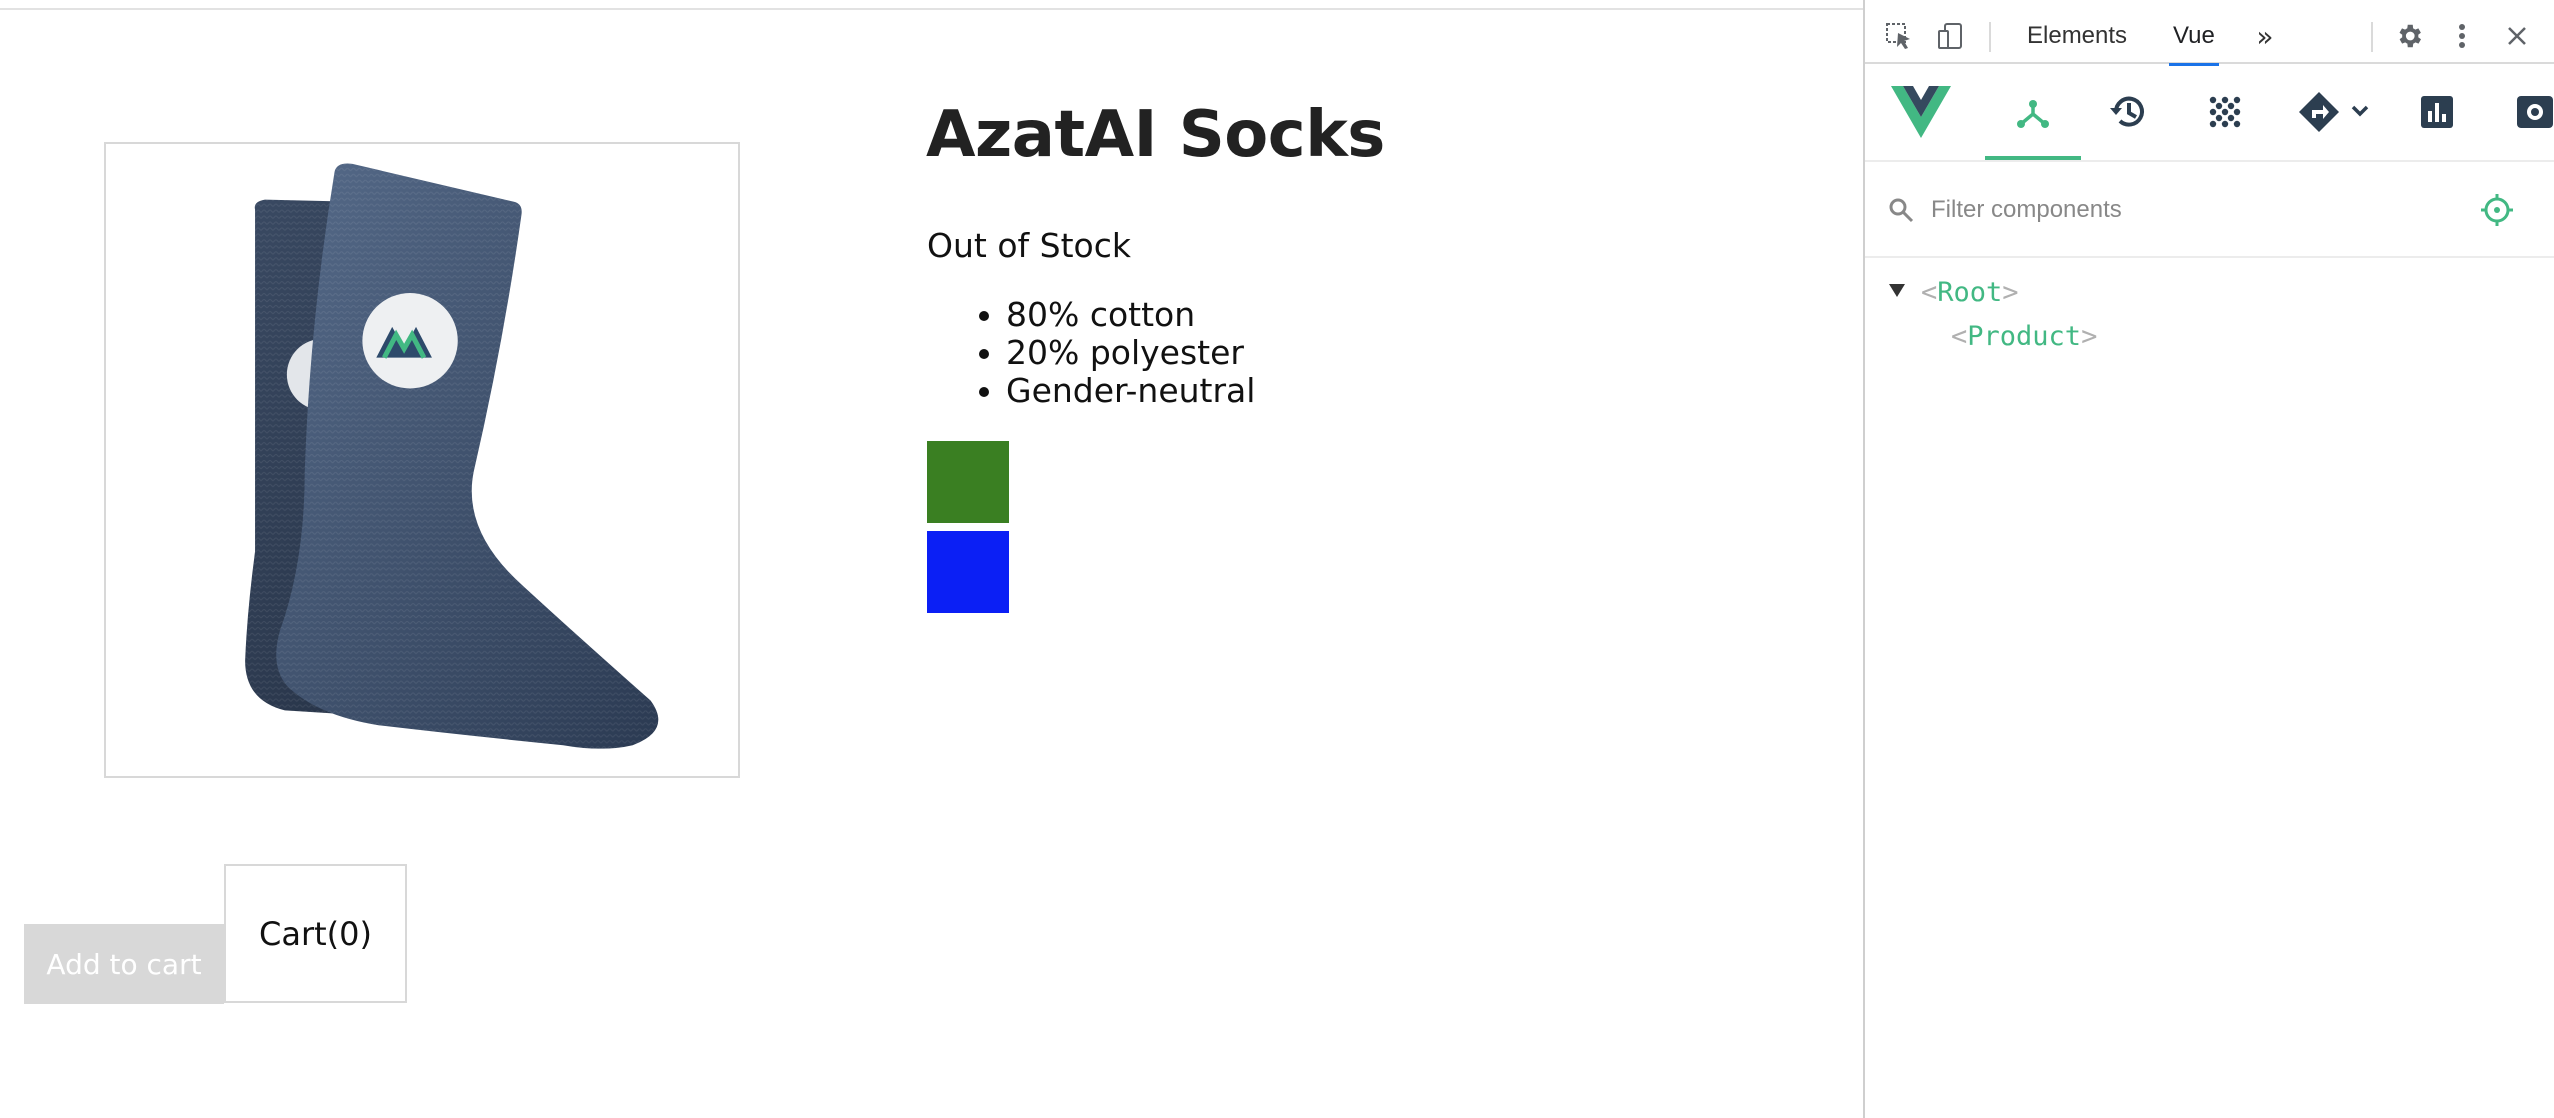  Describe the element at coordinates (1921, 112) in the screenshot. I see `vue-logo-icon` at that location.